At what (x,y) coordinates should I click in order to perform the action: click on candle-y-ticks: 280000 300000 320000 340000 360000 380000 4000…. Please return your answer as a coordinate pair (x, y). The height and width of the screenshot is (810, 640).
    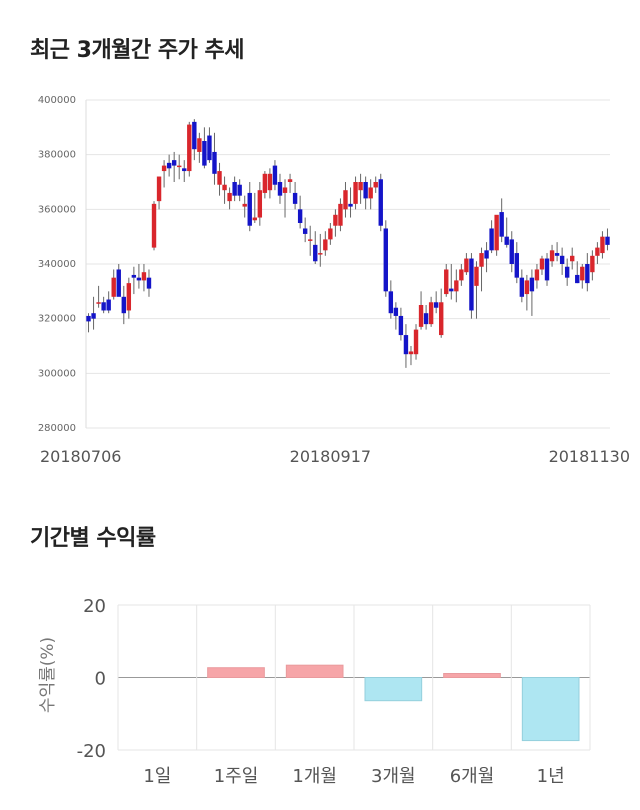
    Looking at the image, I should click on (57, 264).